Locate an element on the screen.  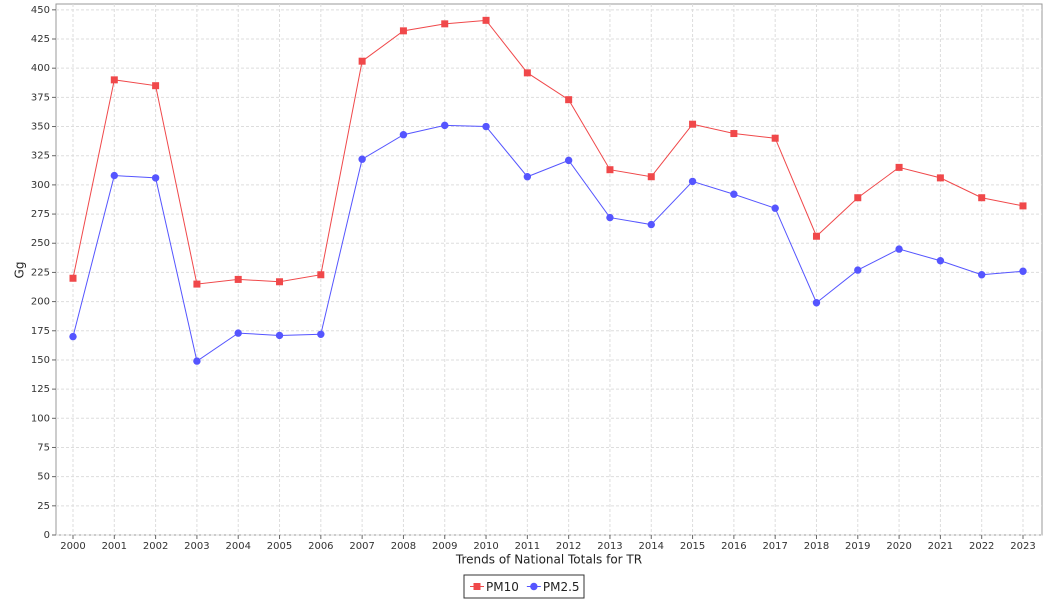
y-tick-label: 0 is located at coordinates (47, 535).